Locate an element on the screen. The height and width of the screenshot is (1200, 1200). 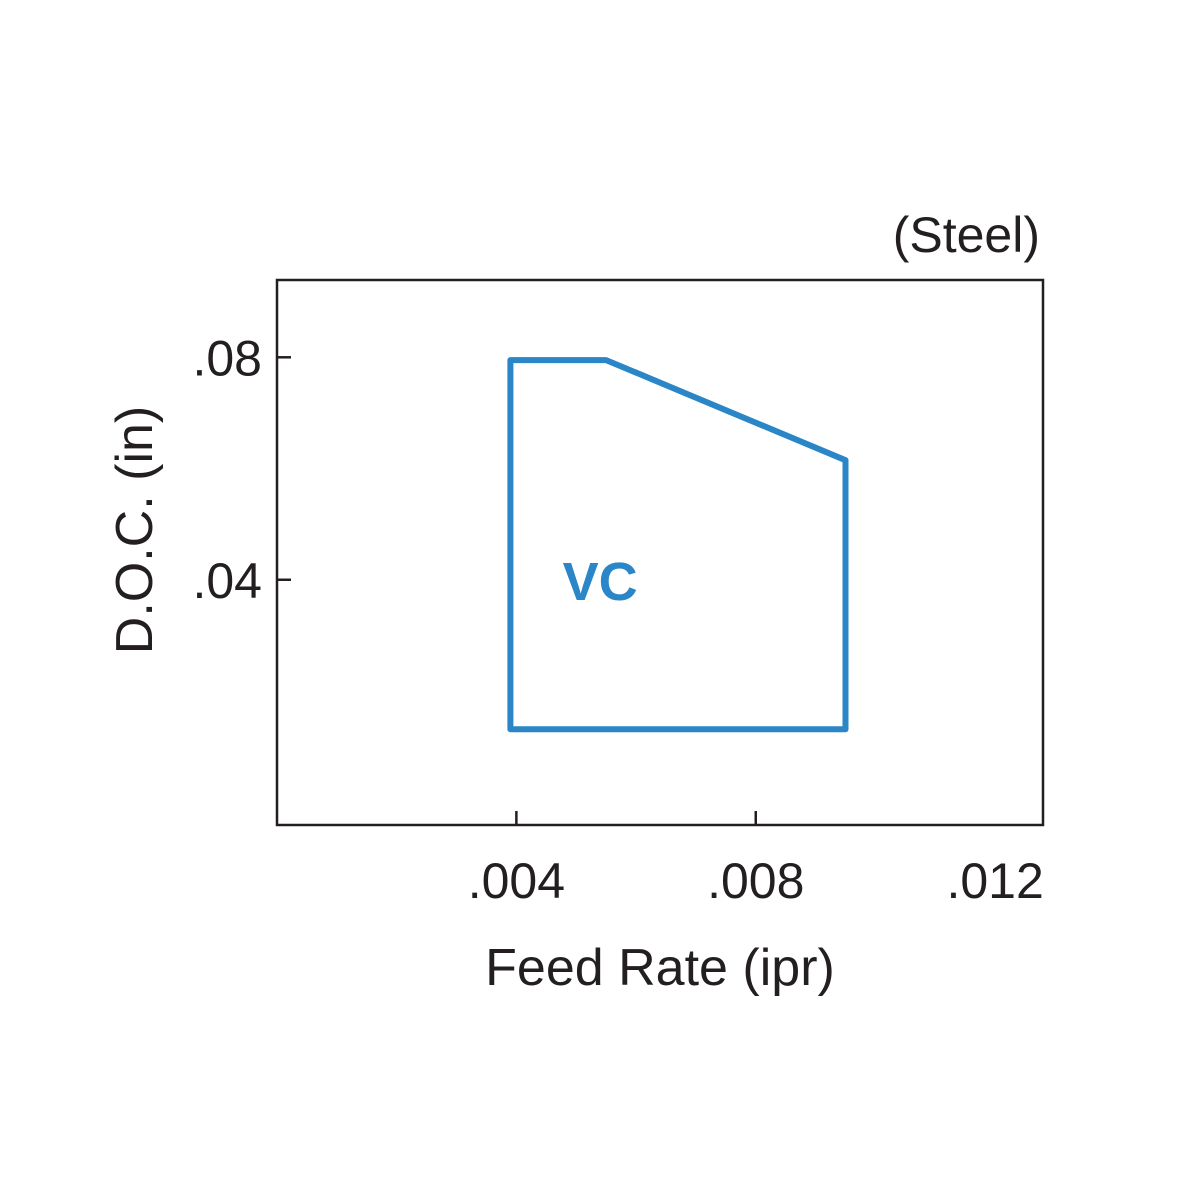
x-tick-label: .004 is located at coordinates (516, 881).